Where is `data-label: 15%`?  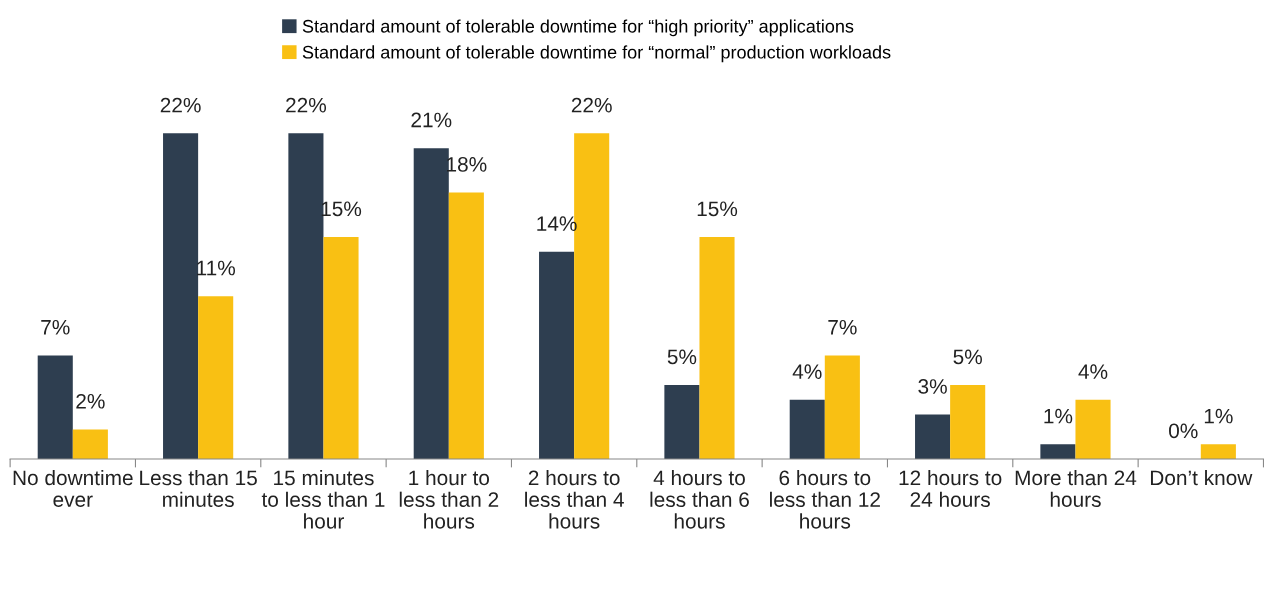 data-label: 15% is located at coordinates (717, 209).